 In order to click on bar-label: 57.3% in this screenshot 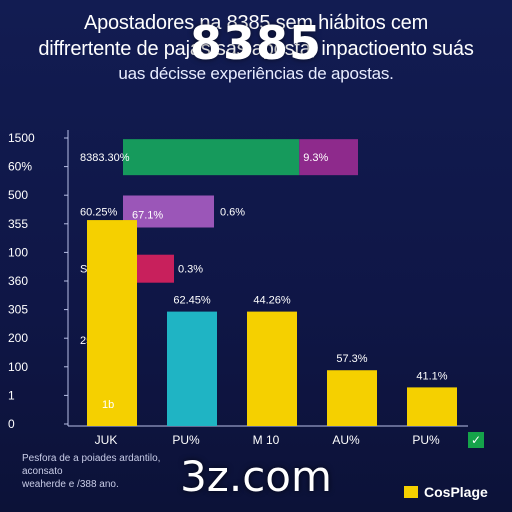, I will do `click(351, 359)`.